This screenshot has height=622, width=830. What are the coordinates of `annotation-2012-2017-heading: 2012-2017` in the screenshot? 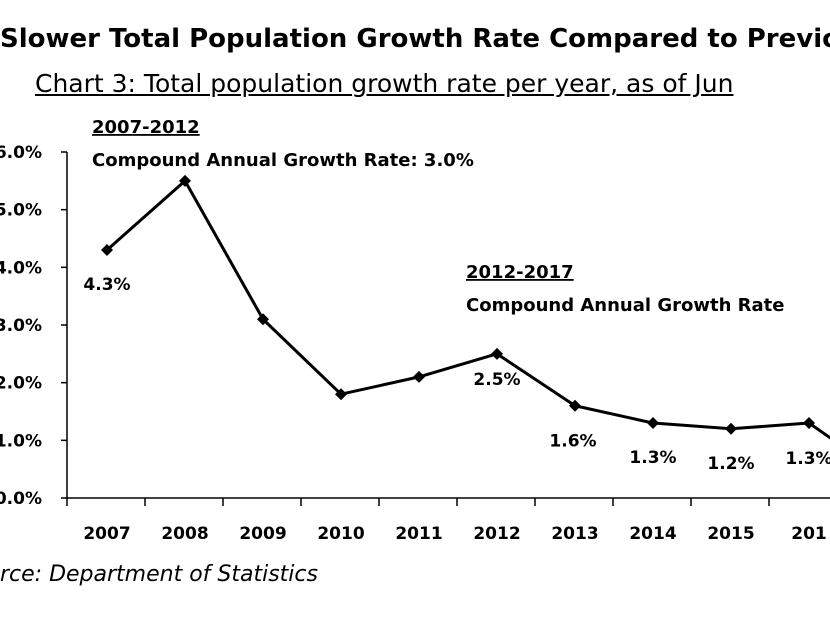 It's located at (520, 272).